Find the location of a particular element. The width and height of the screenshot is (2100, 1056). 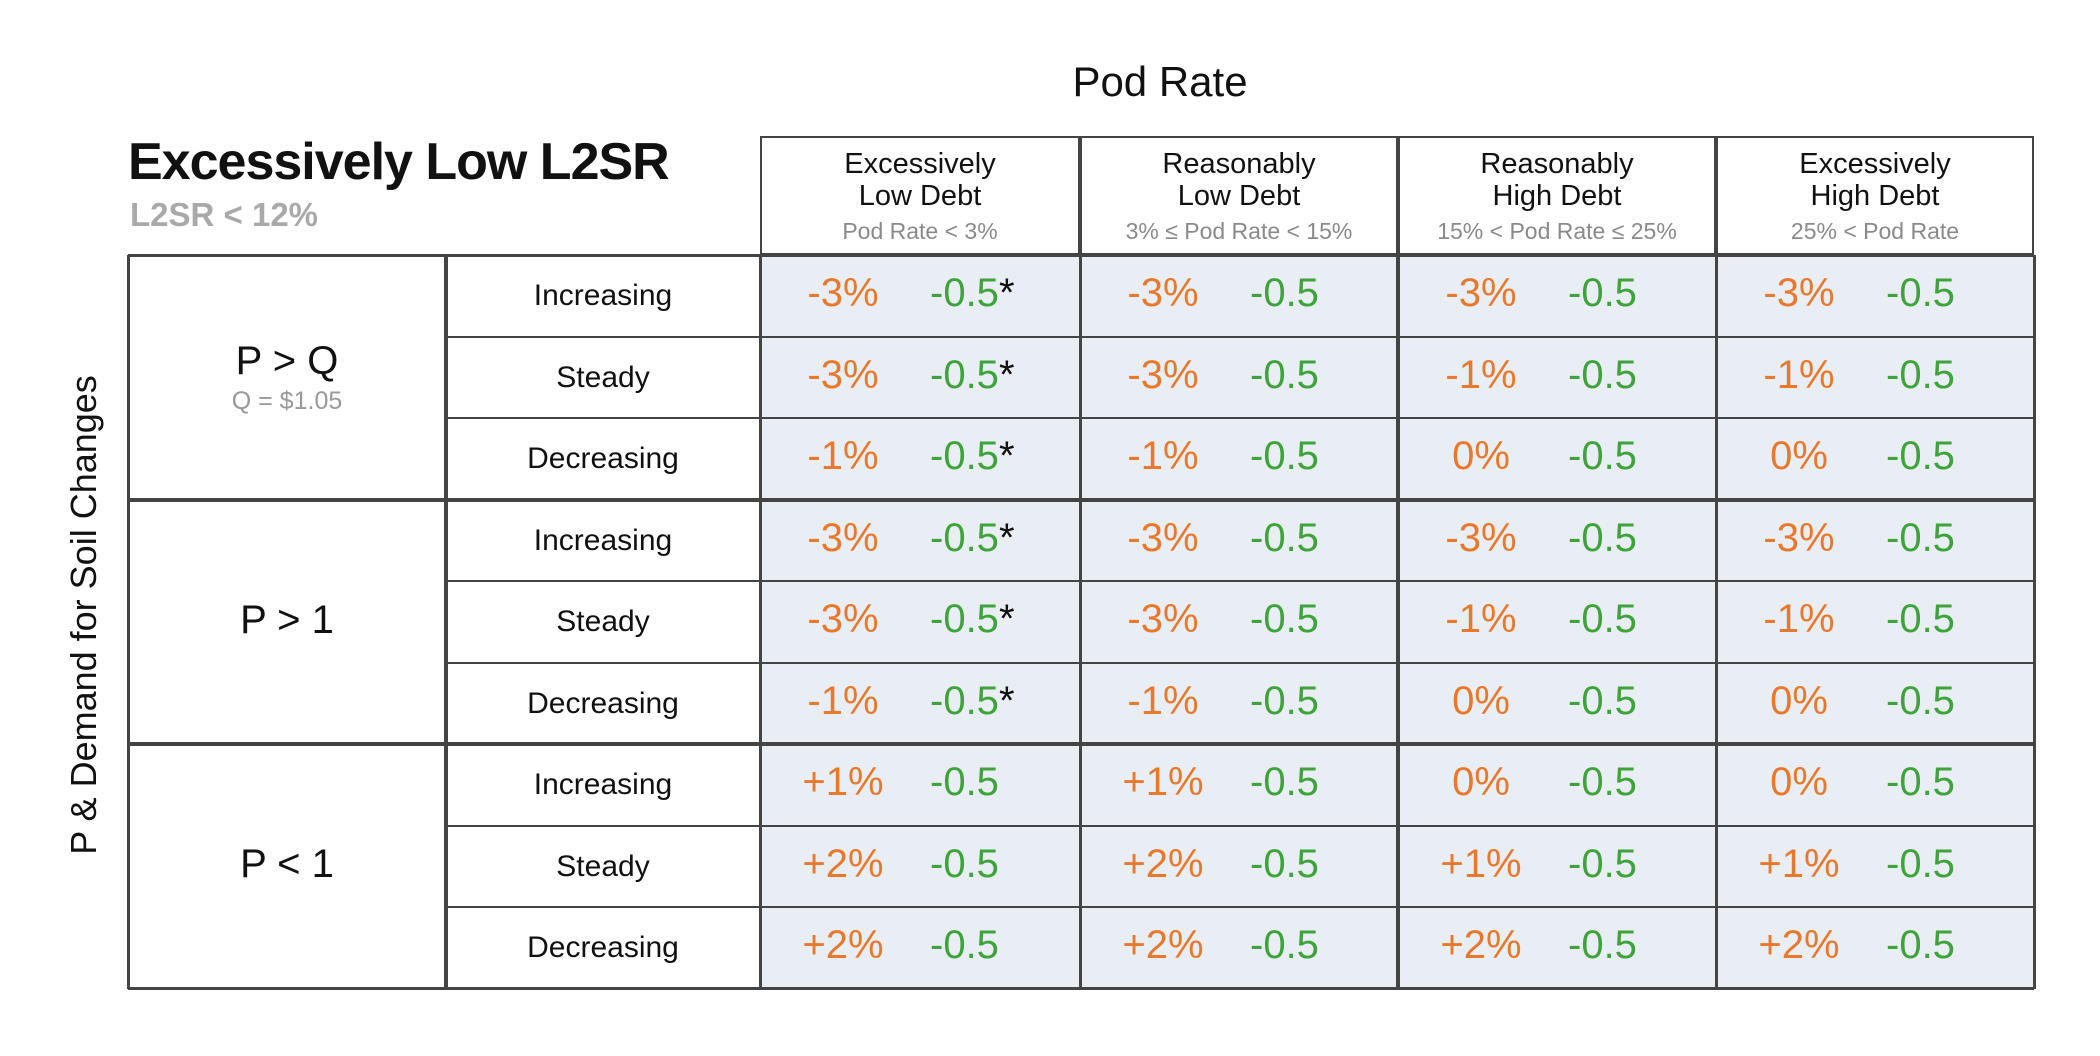

value-cell: -1% -0.5* is located at coordinates (920, 459).